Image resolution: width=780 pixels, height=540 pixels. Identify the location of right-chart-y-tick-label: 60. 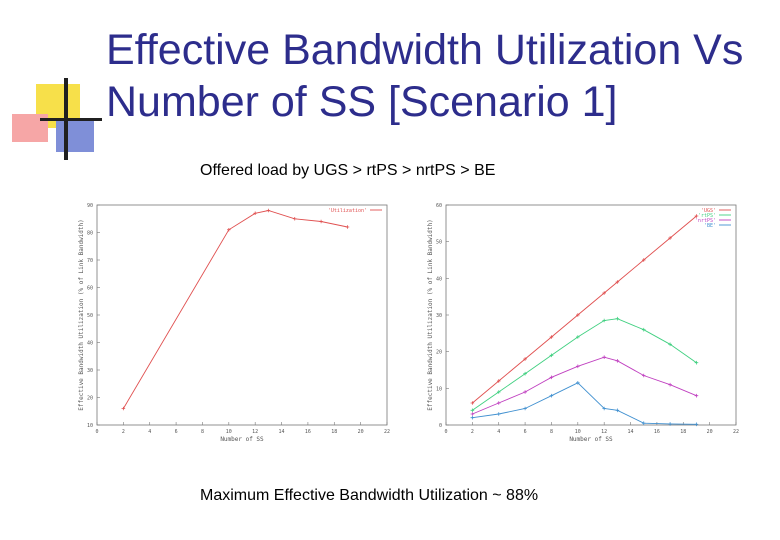
(439, 206).